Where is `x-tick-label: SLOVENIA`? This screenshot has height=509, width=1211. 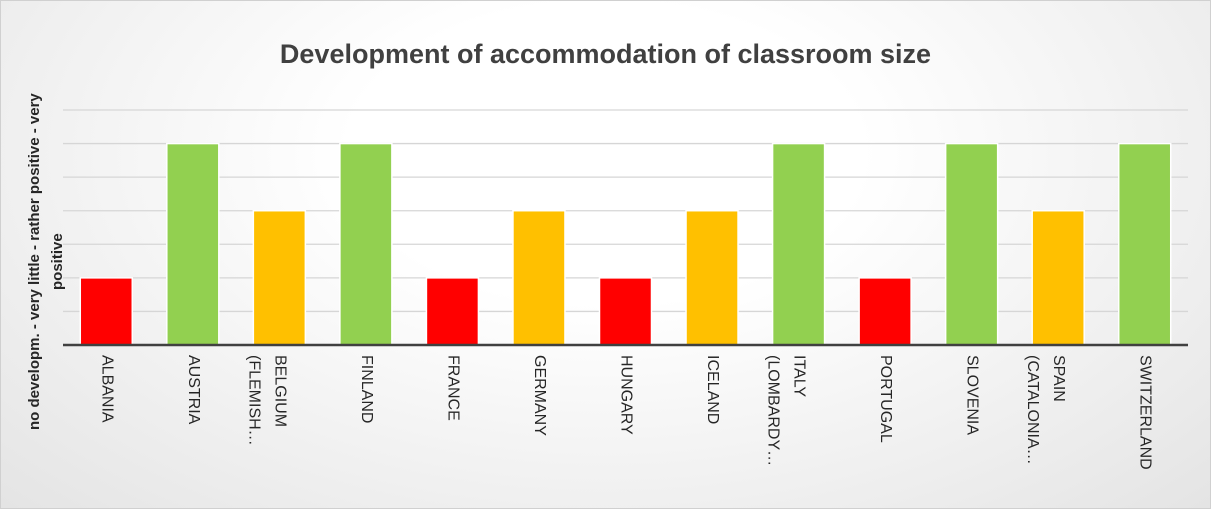 x-tick-label: SLOVENIA is located at coordinates (972, 395).